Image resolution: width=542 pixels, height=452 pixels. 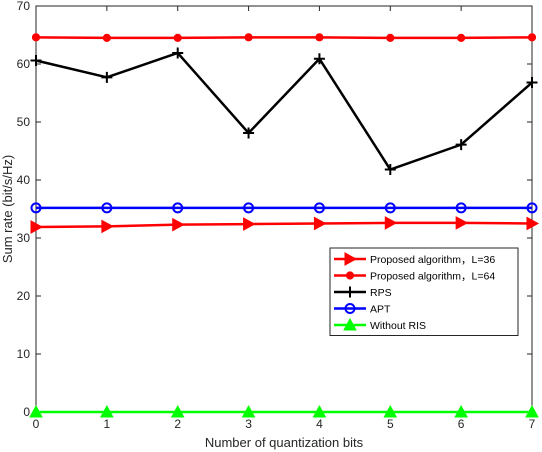 I want to click on x-tick-label: 2, so click(x=177, y=424).